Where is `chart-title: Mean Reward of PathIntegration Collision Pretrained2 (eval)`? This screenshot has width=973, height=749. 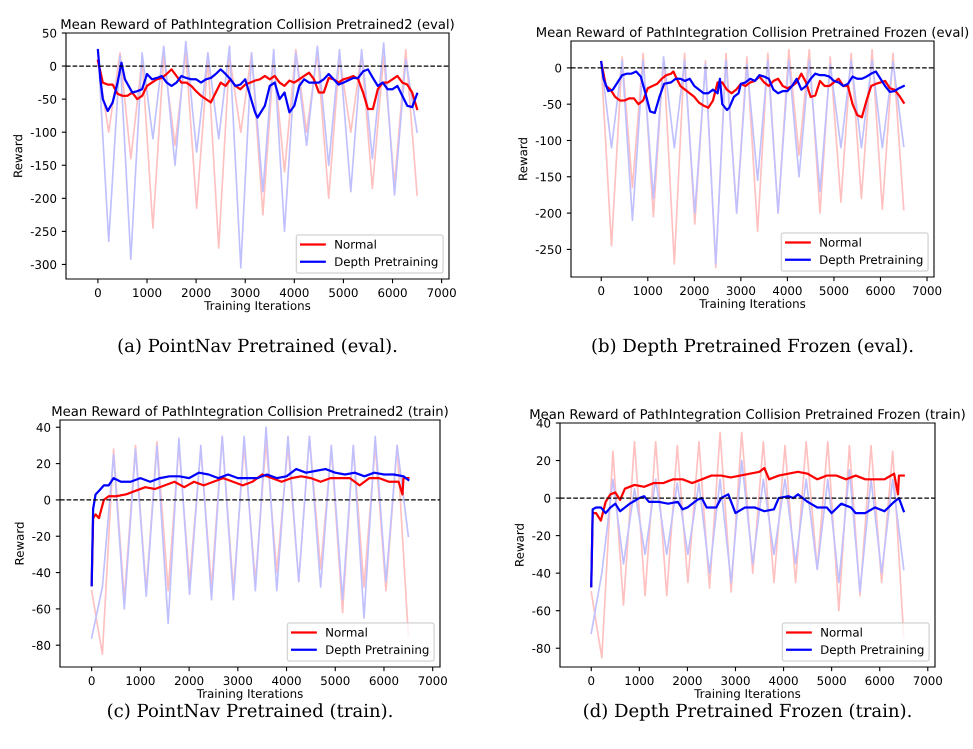
chart-title: Mean Reward of PathIntegration Collision Pretrained2 (eval) is located at coordinates (258, 25).